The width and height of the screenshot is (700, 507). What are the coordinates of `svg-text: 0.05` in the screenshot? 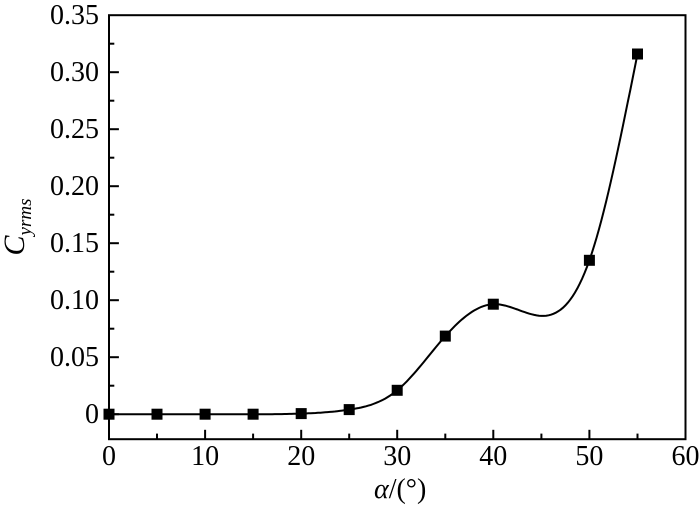 It's located at (74, 357).